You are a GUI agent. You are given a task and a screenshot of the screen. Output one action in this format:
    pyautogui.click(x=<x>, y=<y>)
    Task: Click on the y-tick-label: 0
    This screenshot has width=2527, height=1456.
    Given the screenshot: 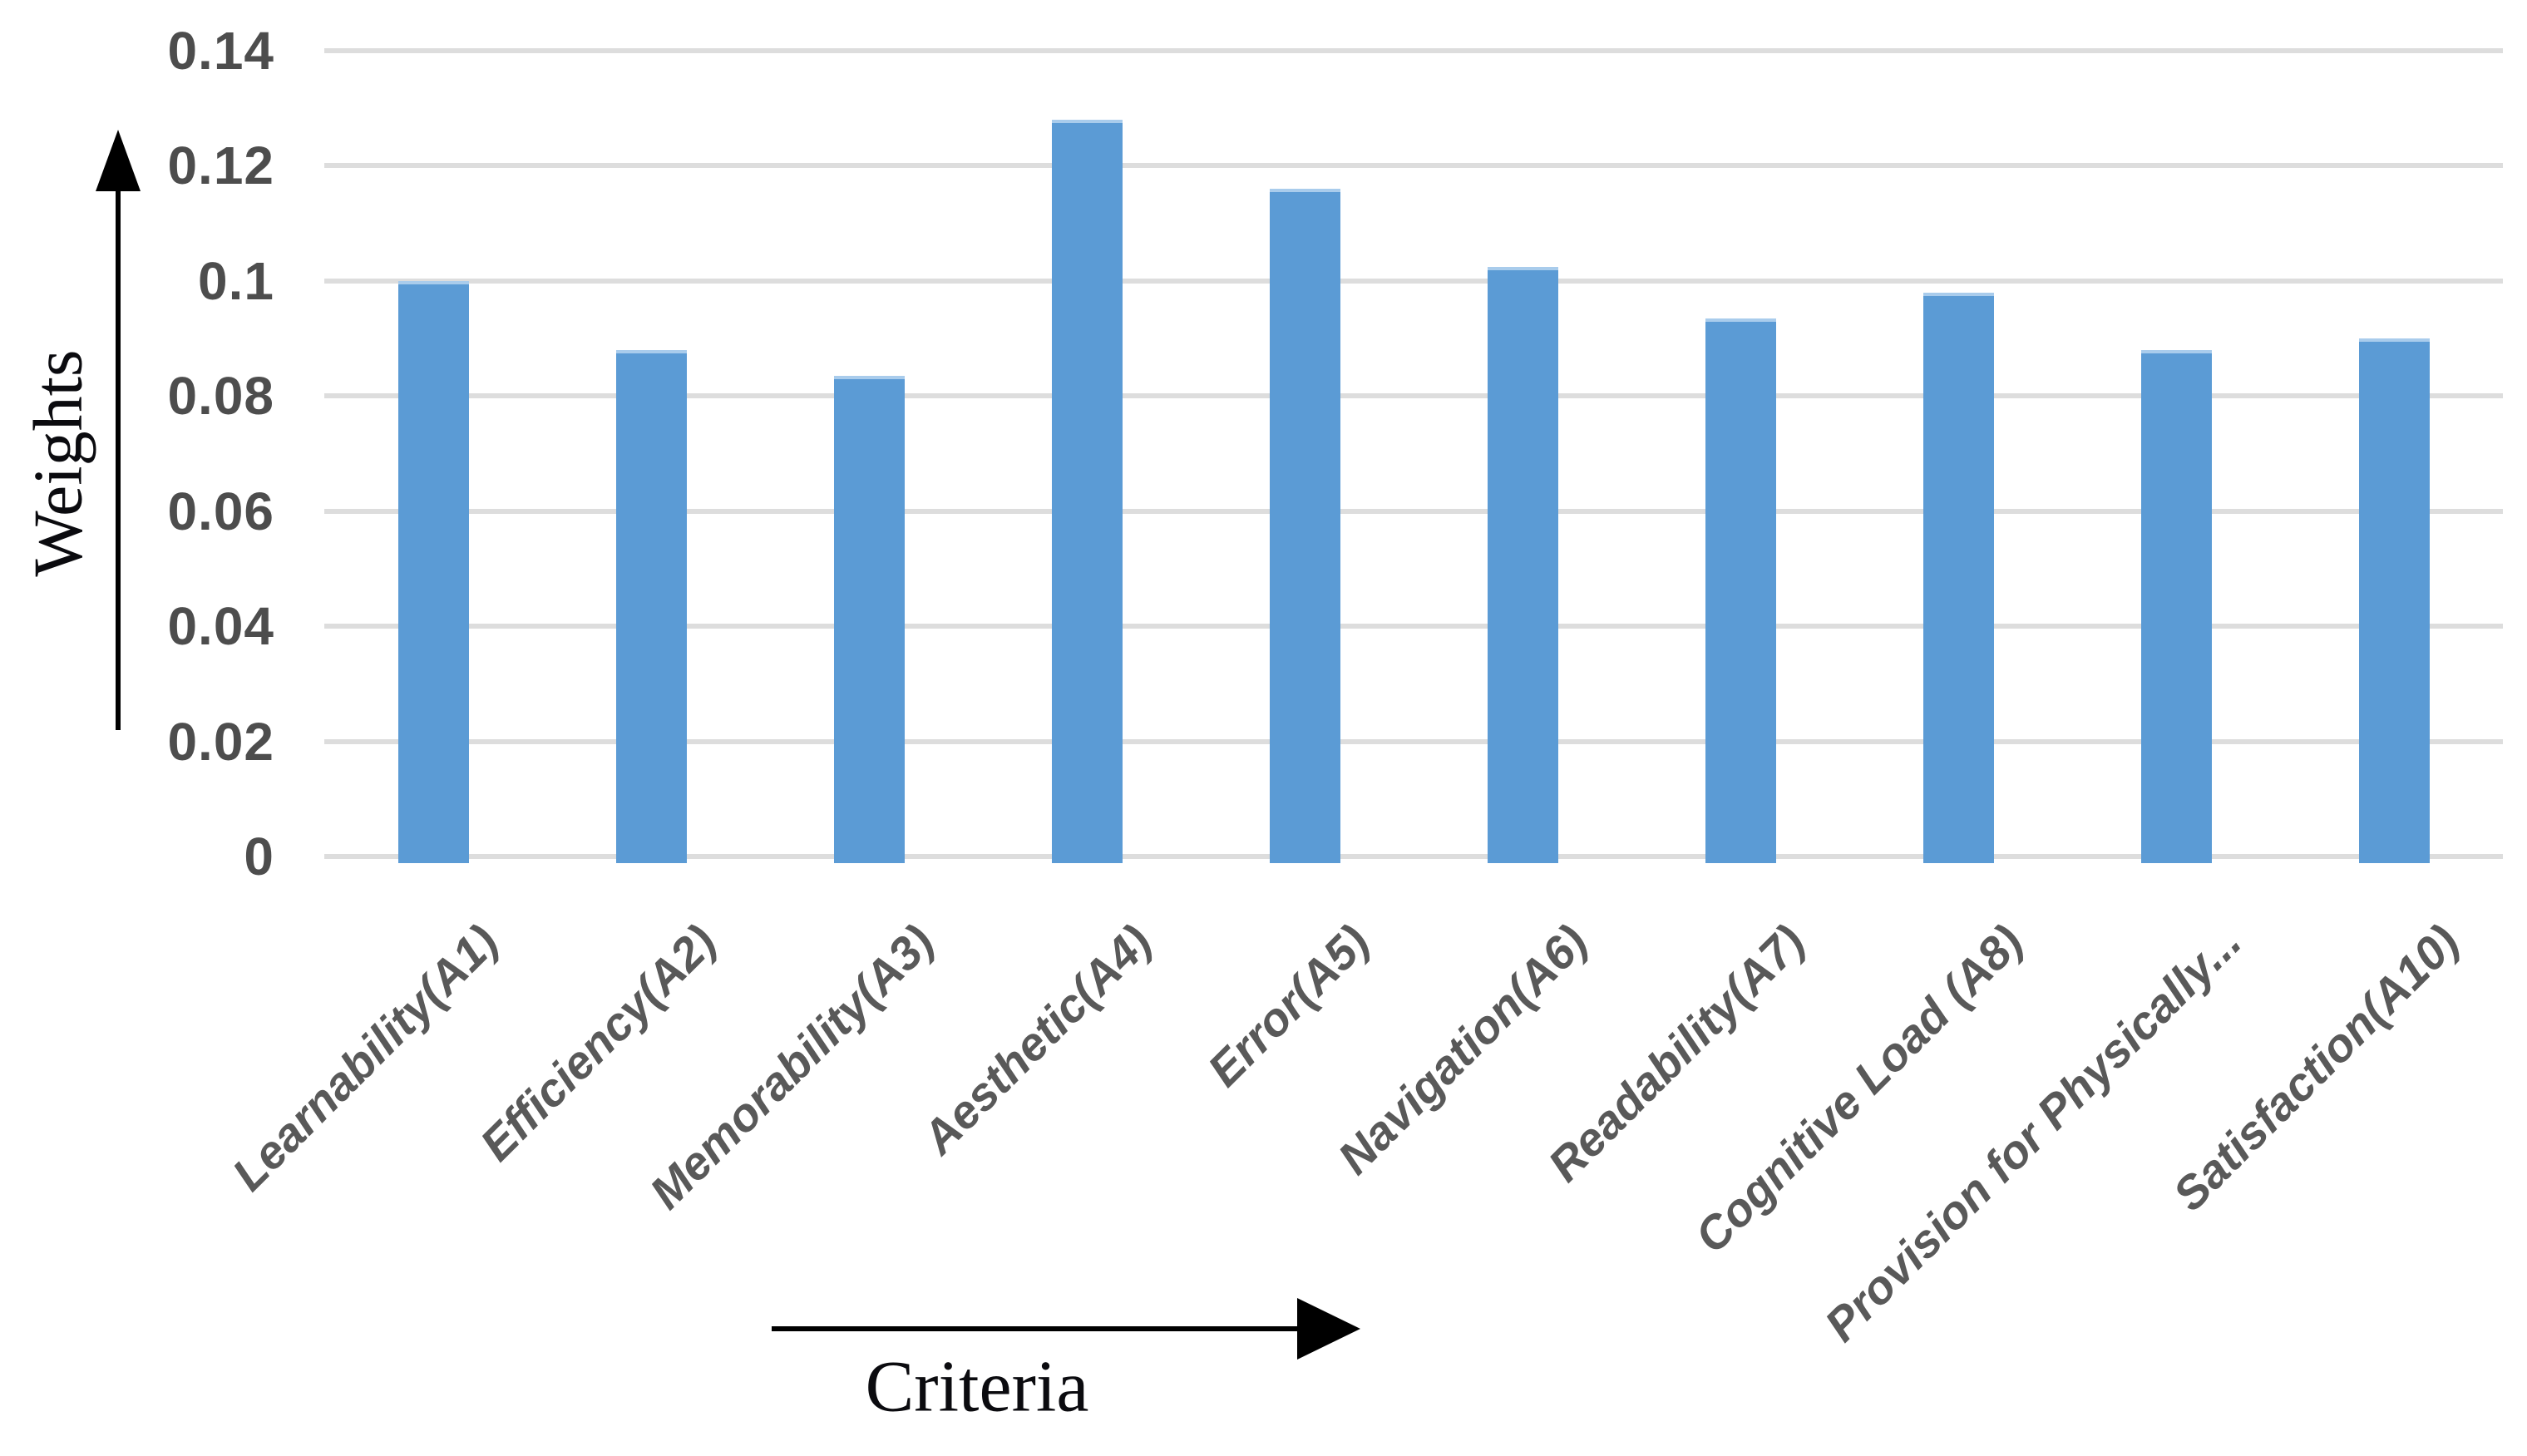 What is the action you would take?
    pyautogui.click(x=259, y=856)
    